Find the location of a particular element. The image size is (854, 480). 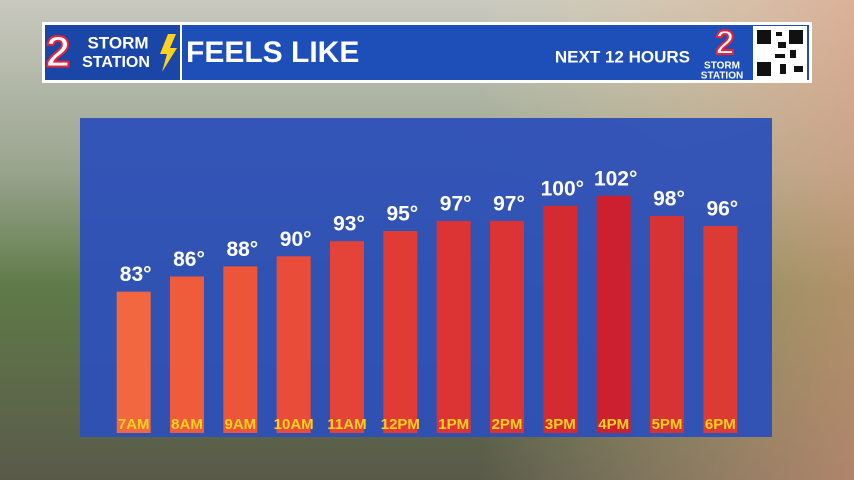

x-tick-label: 2PM is located at coordinates (507, 424).